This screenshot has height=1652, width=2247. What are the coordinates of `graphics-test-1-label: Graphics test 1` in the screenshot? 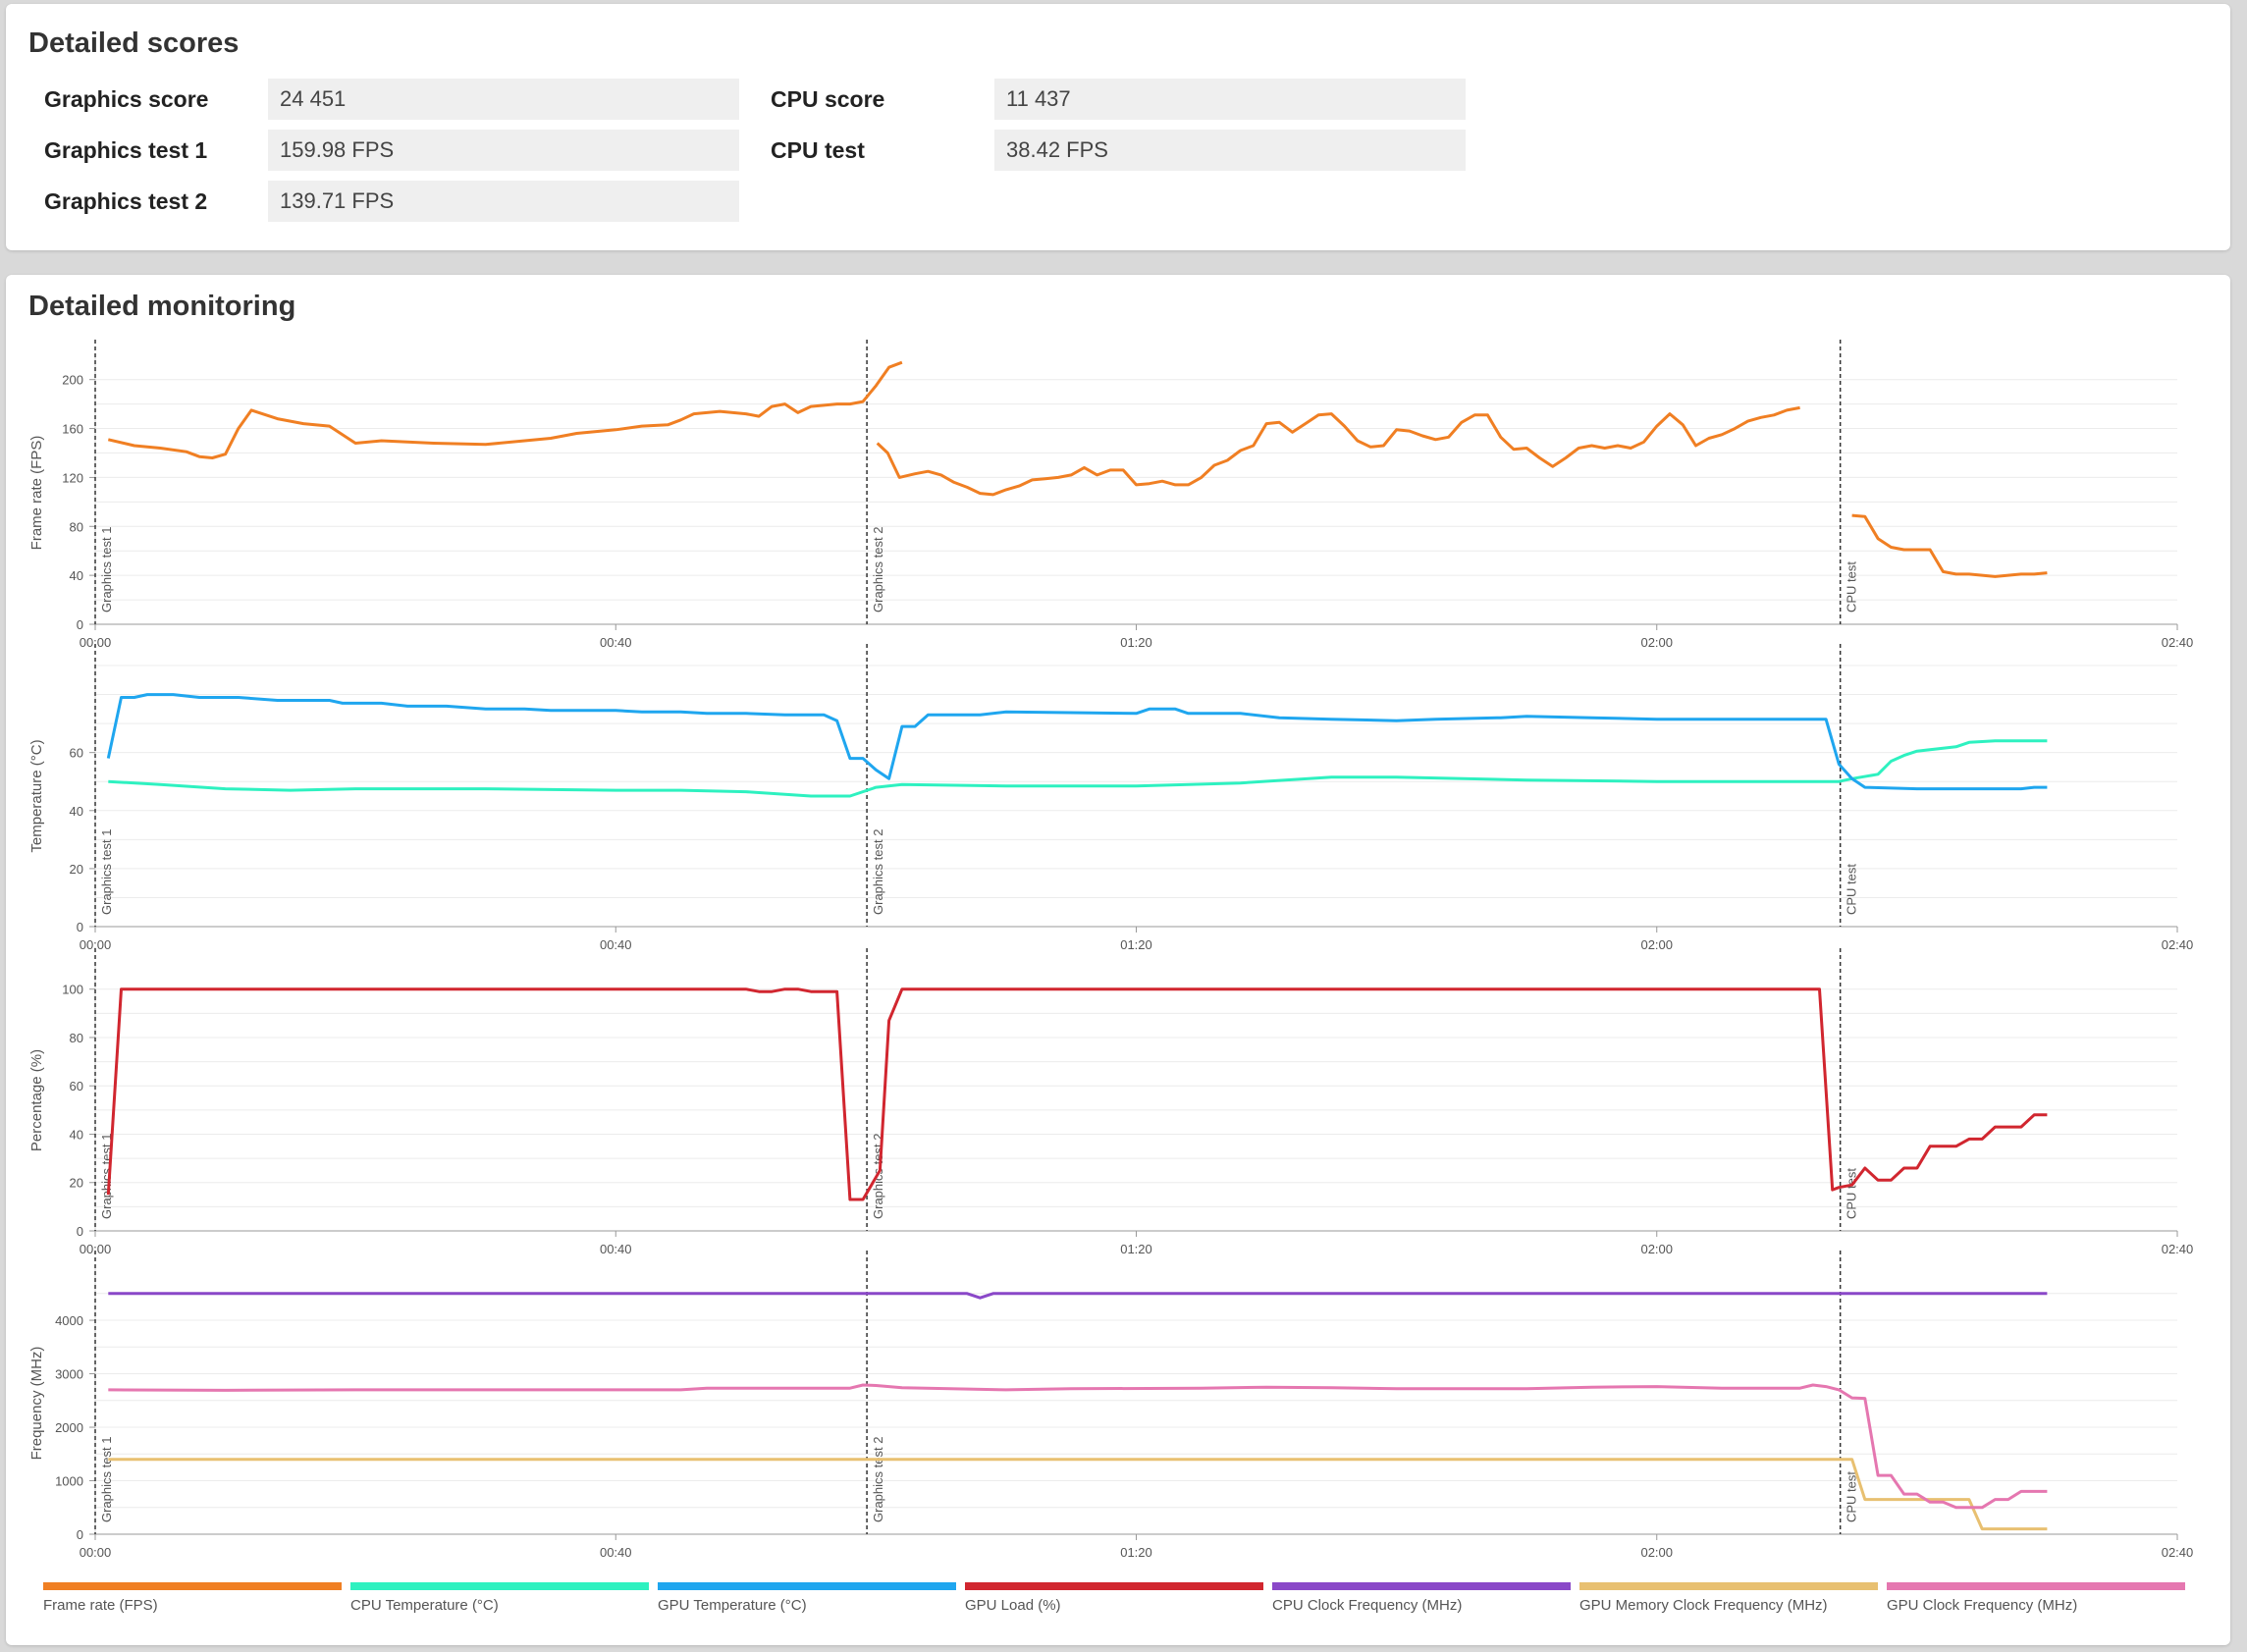 It's located at (126, 150).